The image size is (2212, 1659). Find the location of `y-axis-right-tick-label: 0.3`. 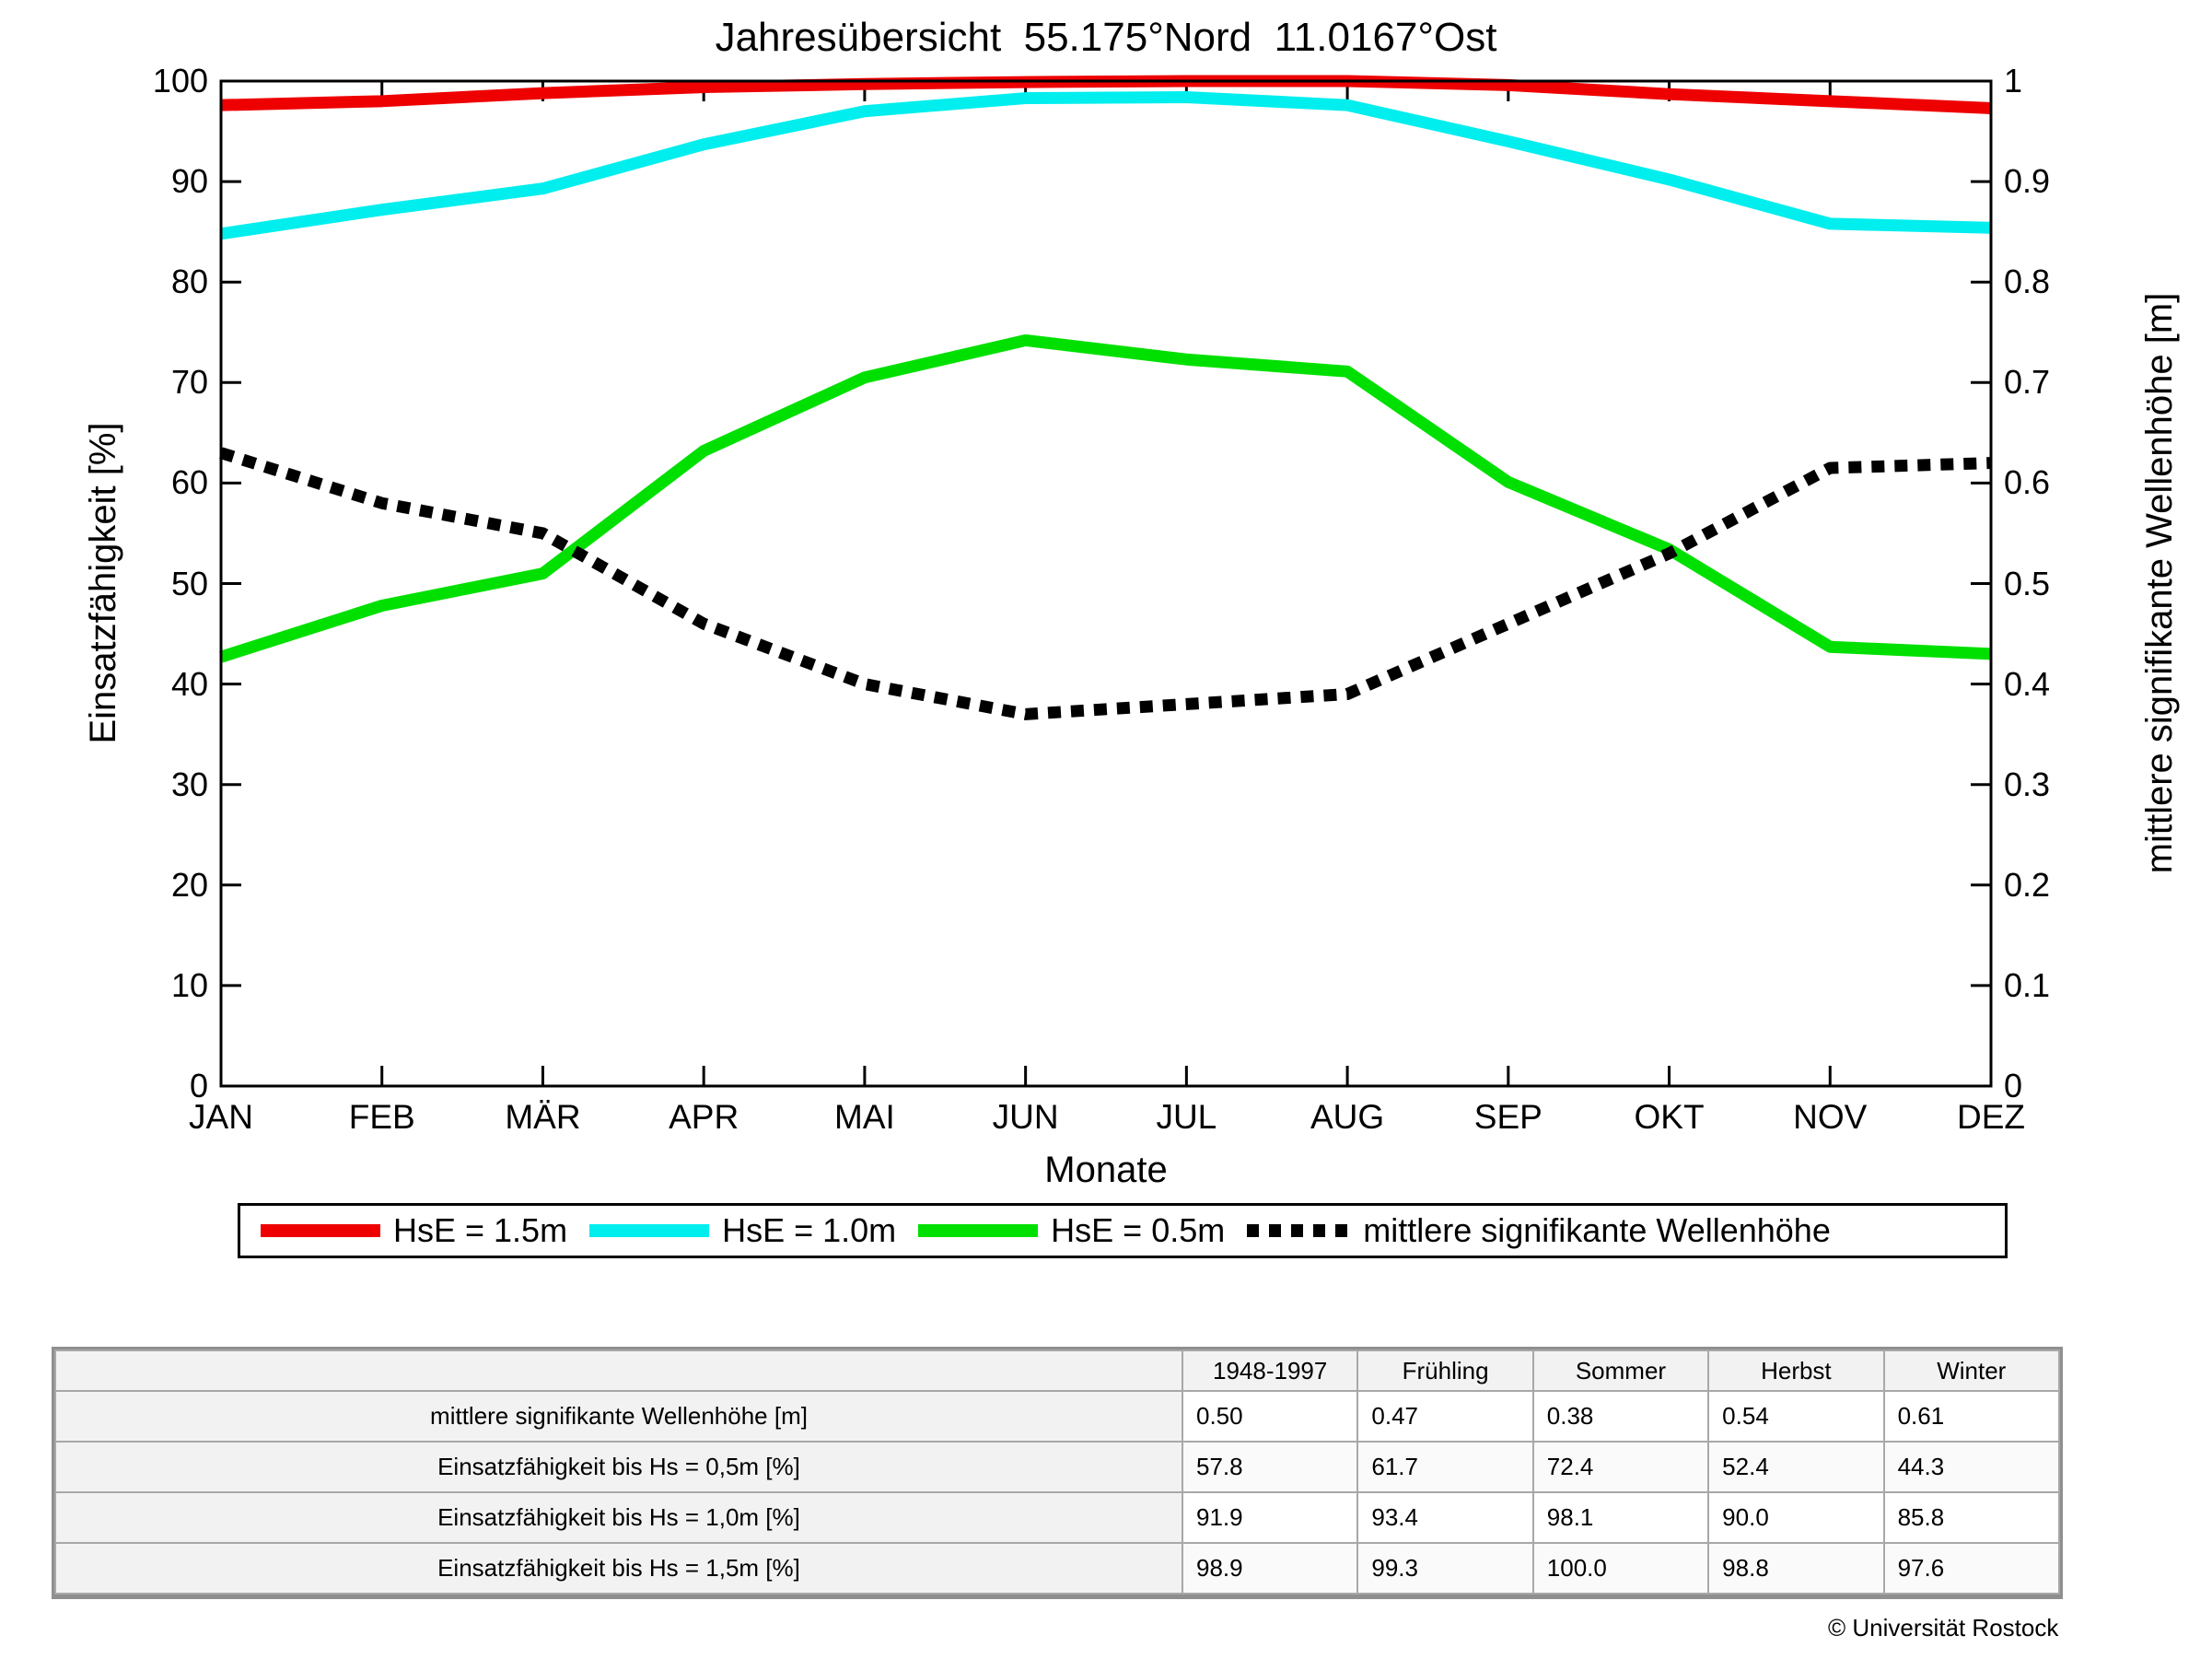

y-axis-right-tick-label: 0.3 is located at coordinates (2028, 784).